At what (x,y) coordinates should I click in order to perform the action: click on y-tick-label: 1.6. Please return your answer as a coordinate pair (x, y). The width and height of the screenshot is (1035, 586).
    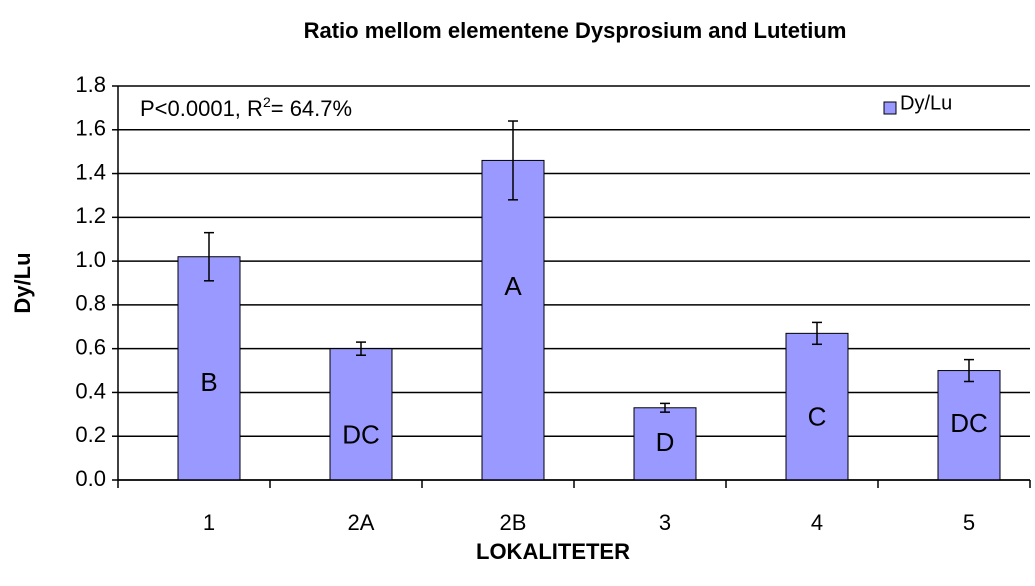
    Looking at the image, I should click on (90, 128).